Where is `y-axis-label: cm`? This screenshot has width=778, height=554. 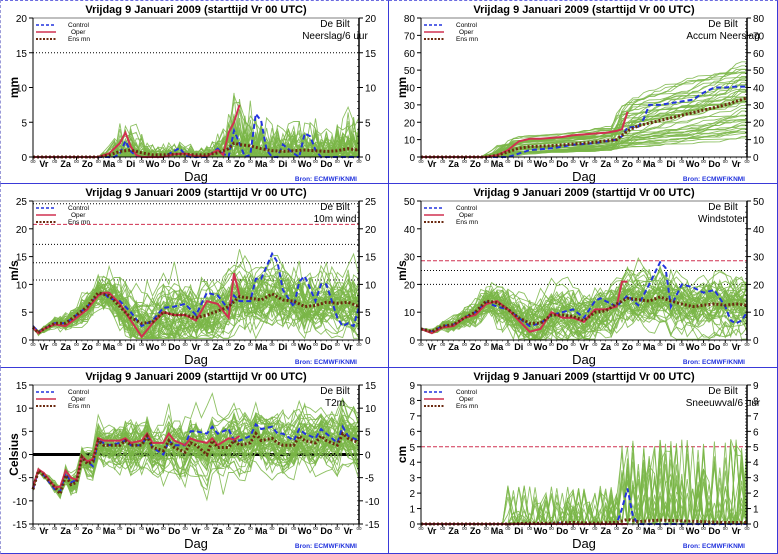 y-axis-label: cm is located at coordinates (402, 454).